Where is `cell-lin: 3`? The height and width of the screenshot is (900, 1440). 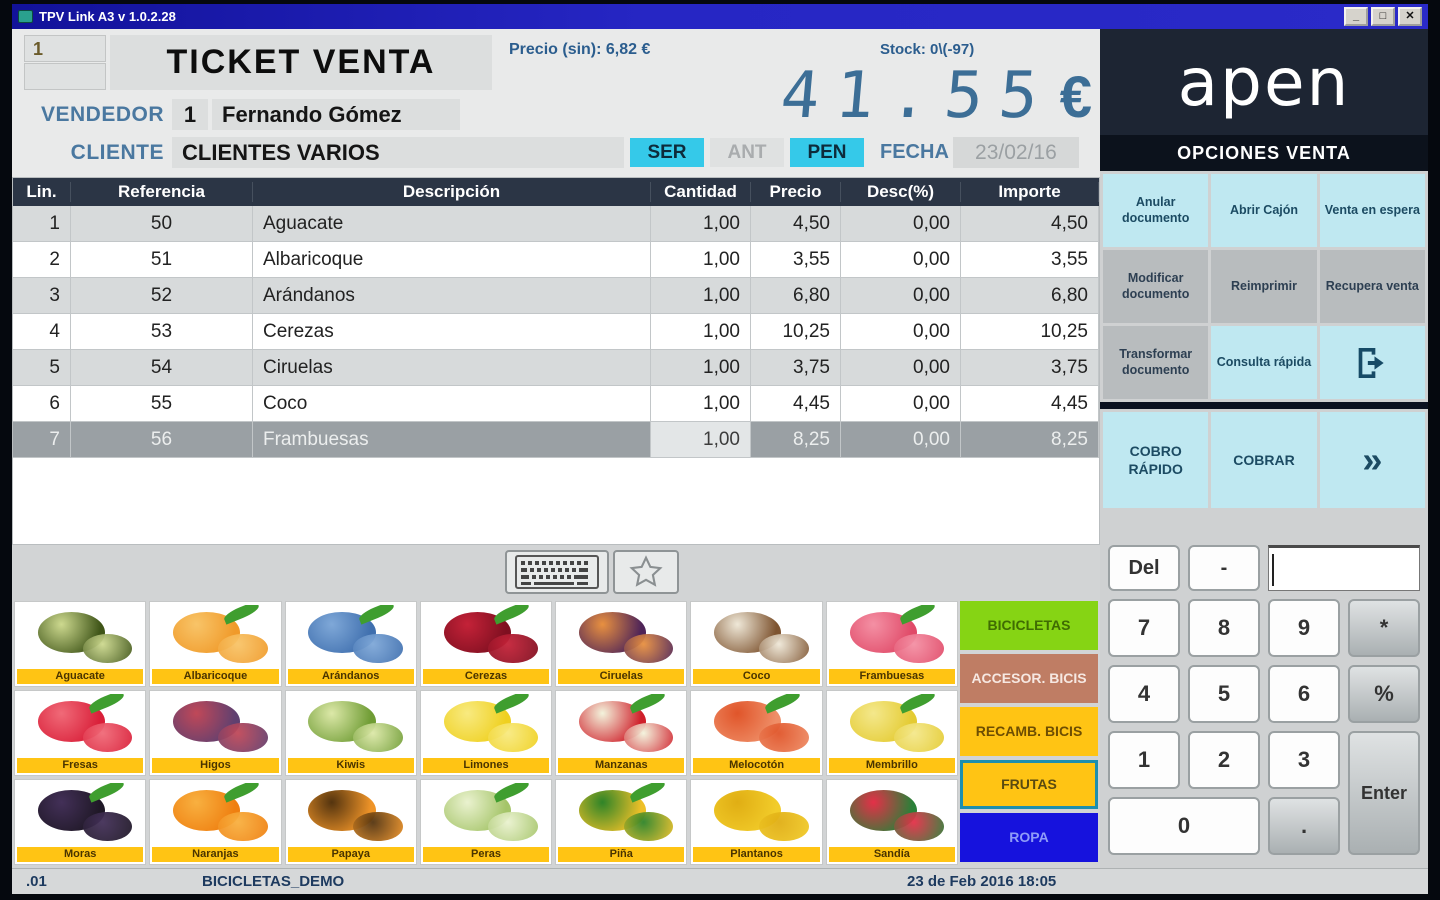 cell-lin: 3 is located at coordinates (42, 295).